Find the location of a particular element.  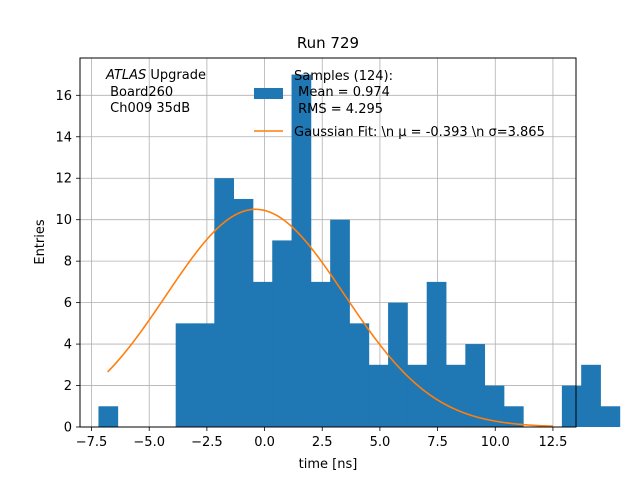

atlas-annotation: ATLAS Upgrade Board260 Ch009 35dB is located at coordinates (155, 92).